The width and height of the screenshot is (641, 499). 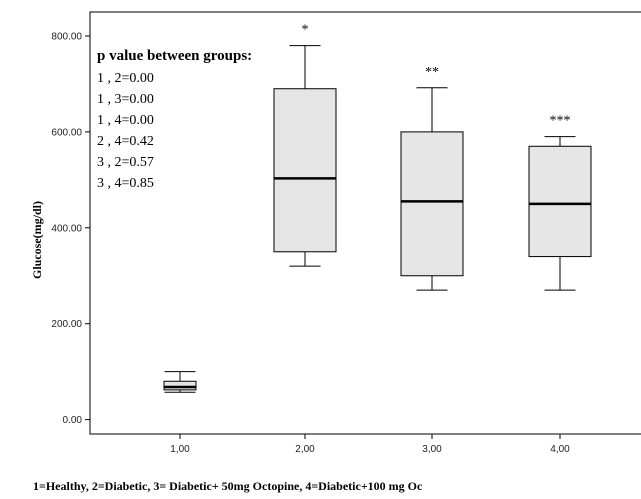 What do you see at coordinates (305, 449) in the screenshot?
I see `x-tick-label: 2,00` at bounding box center [305, 449].